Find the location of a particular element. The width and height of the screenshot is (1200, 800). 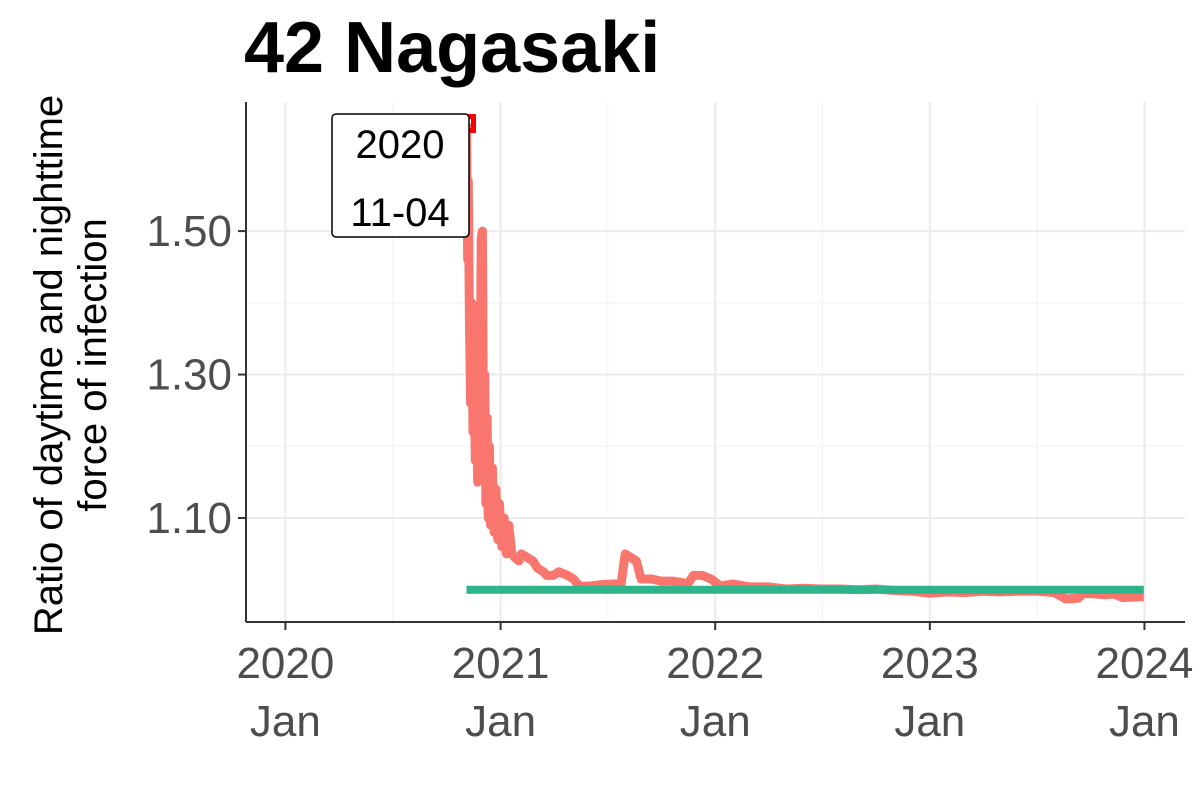

x-tick-label-year: 2021 is located at coordinates (501, 663).